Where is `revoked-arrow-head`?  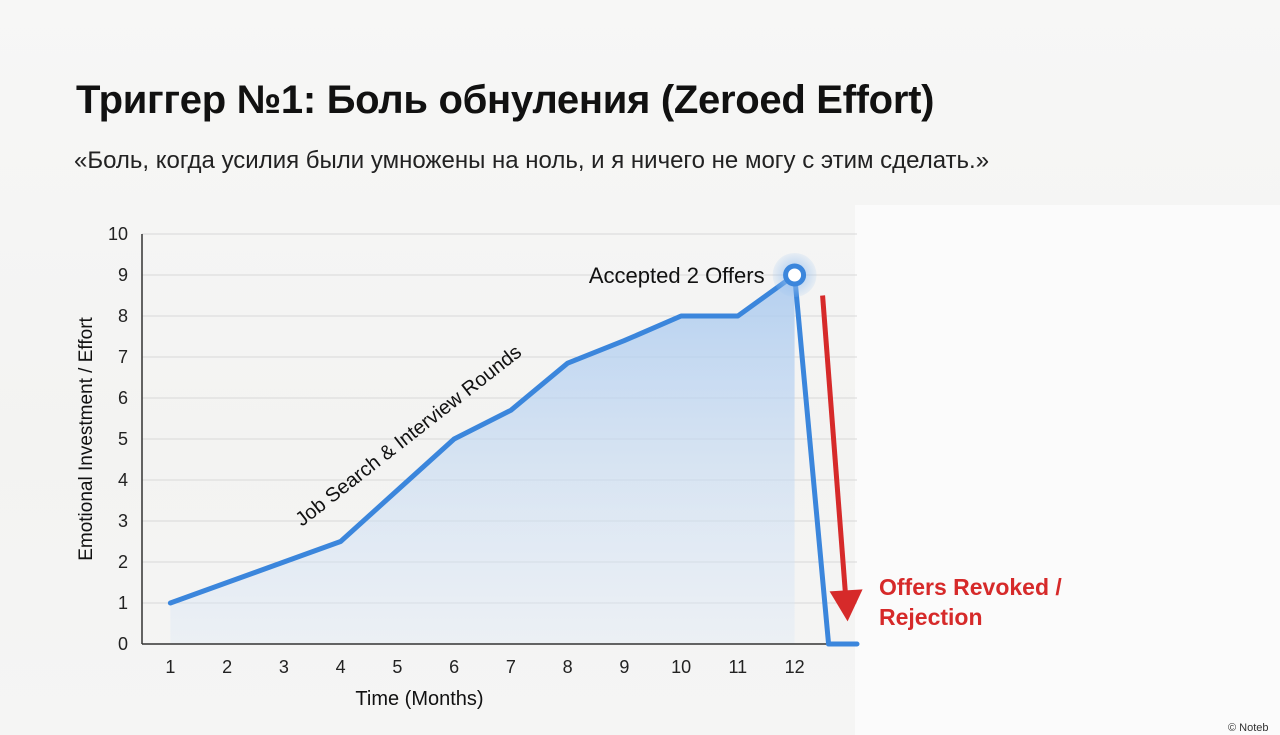 revoked-arrow-head is located at coordinates (846, 605).